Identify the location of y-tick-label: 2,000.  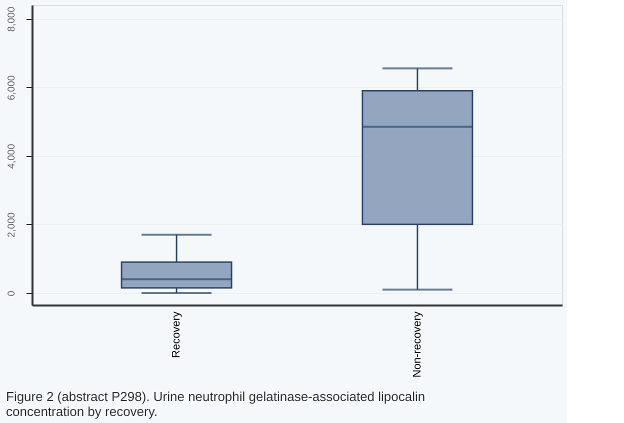
(12, 225).